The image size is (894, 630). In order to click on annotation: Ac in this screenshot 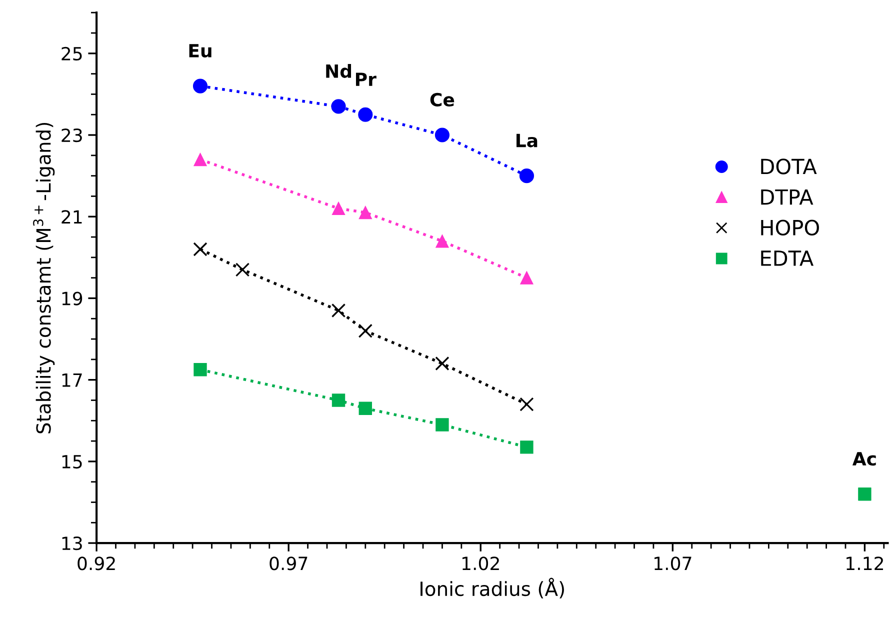, I will do `click(864, 459)`.